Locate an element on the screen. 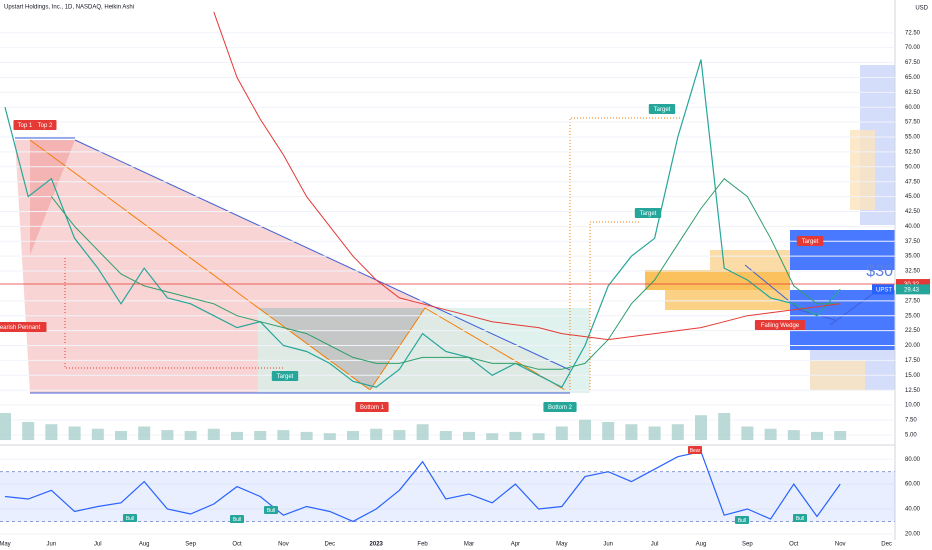 This screenshot has height=550, width=932. y-tick-label: 15.00 is located at coordinates (913, 376).